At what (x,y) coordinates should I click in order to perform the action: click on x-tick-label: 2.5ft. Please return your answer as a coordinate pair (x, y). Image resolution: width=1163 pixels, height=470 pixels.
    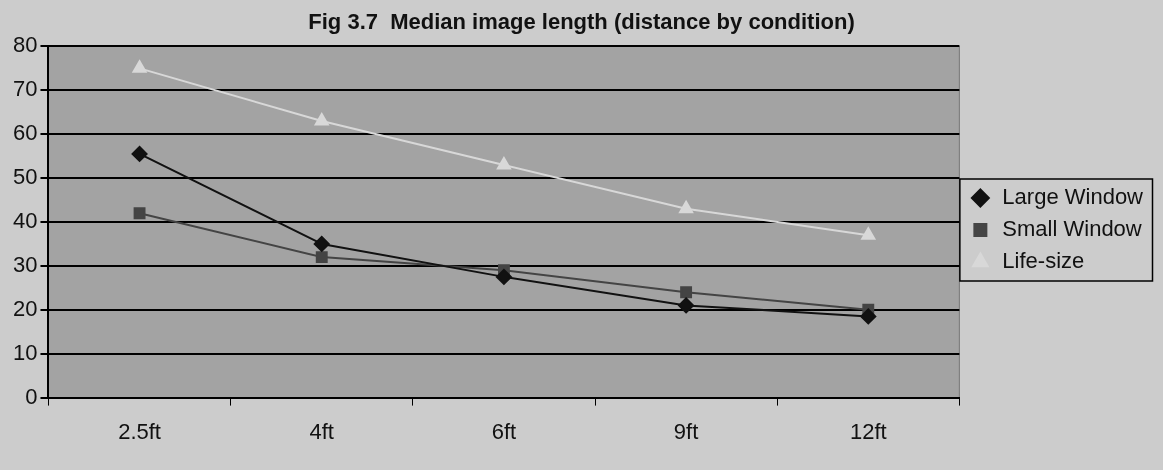
    Looking at the image, I should click on (139, 431).